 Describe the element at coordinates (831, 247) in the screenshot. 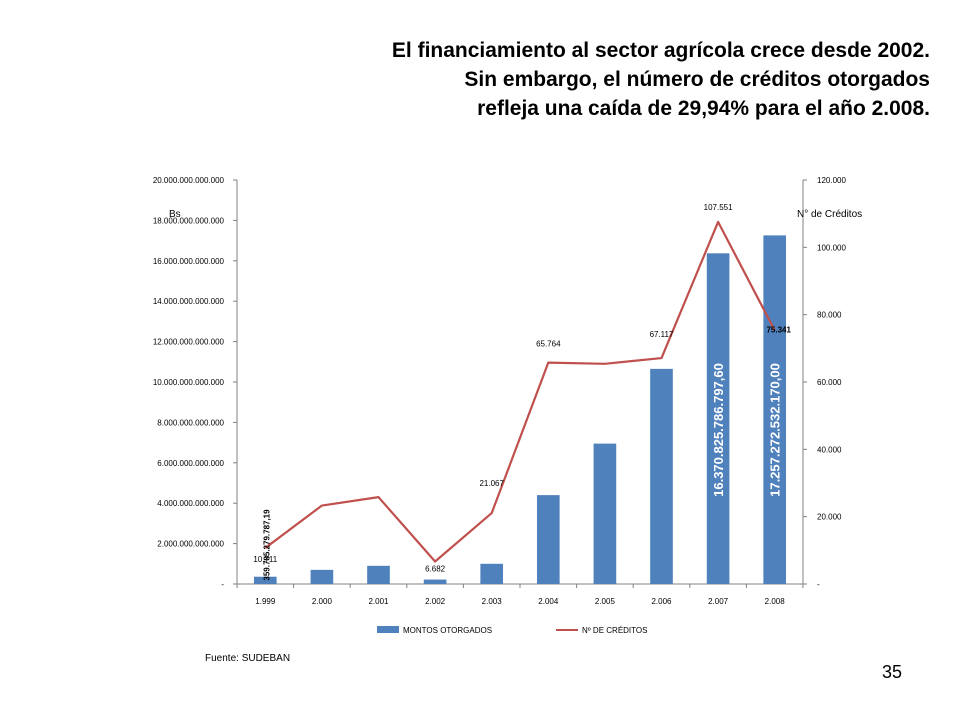

I see `right-tick-label: 100.000` at that location.